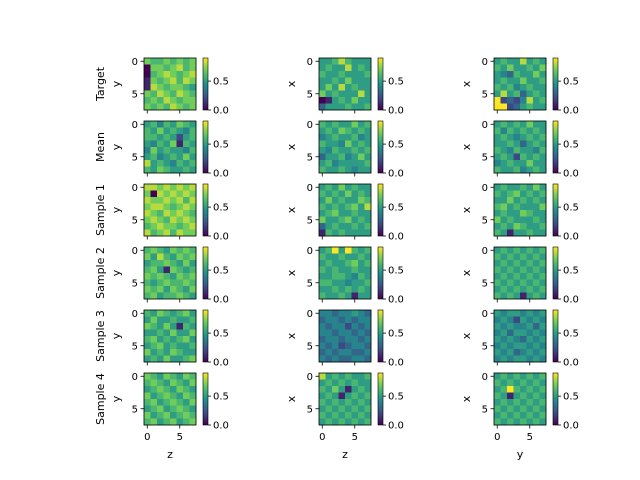 The width and height of the screenshot is (640, 480). Describe the element at coordinates (520, 454) in the screenshot. I see `axis-xlabel: y` at that location.